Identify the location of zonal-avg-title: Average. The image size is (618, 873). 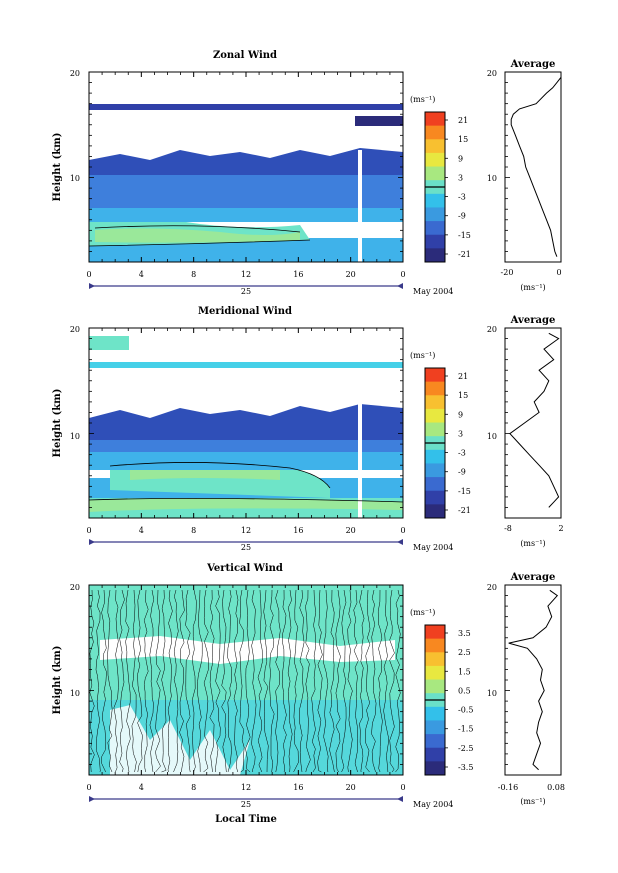
(533, 64).